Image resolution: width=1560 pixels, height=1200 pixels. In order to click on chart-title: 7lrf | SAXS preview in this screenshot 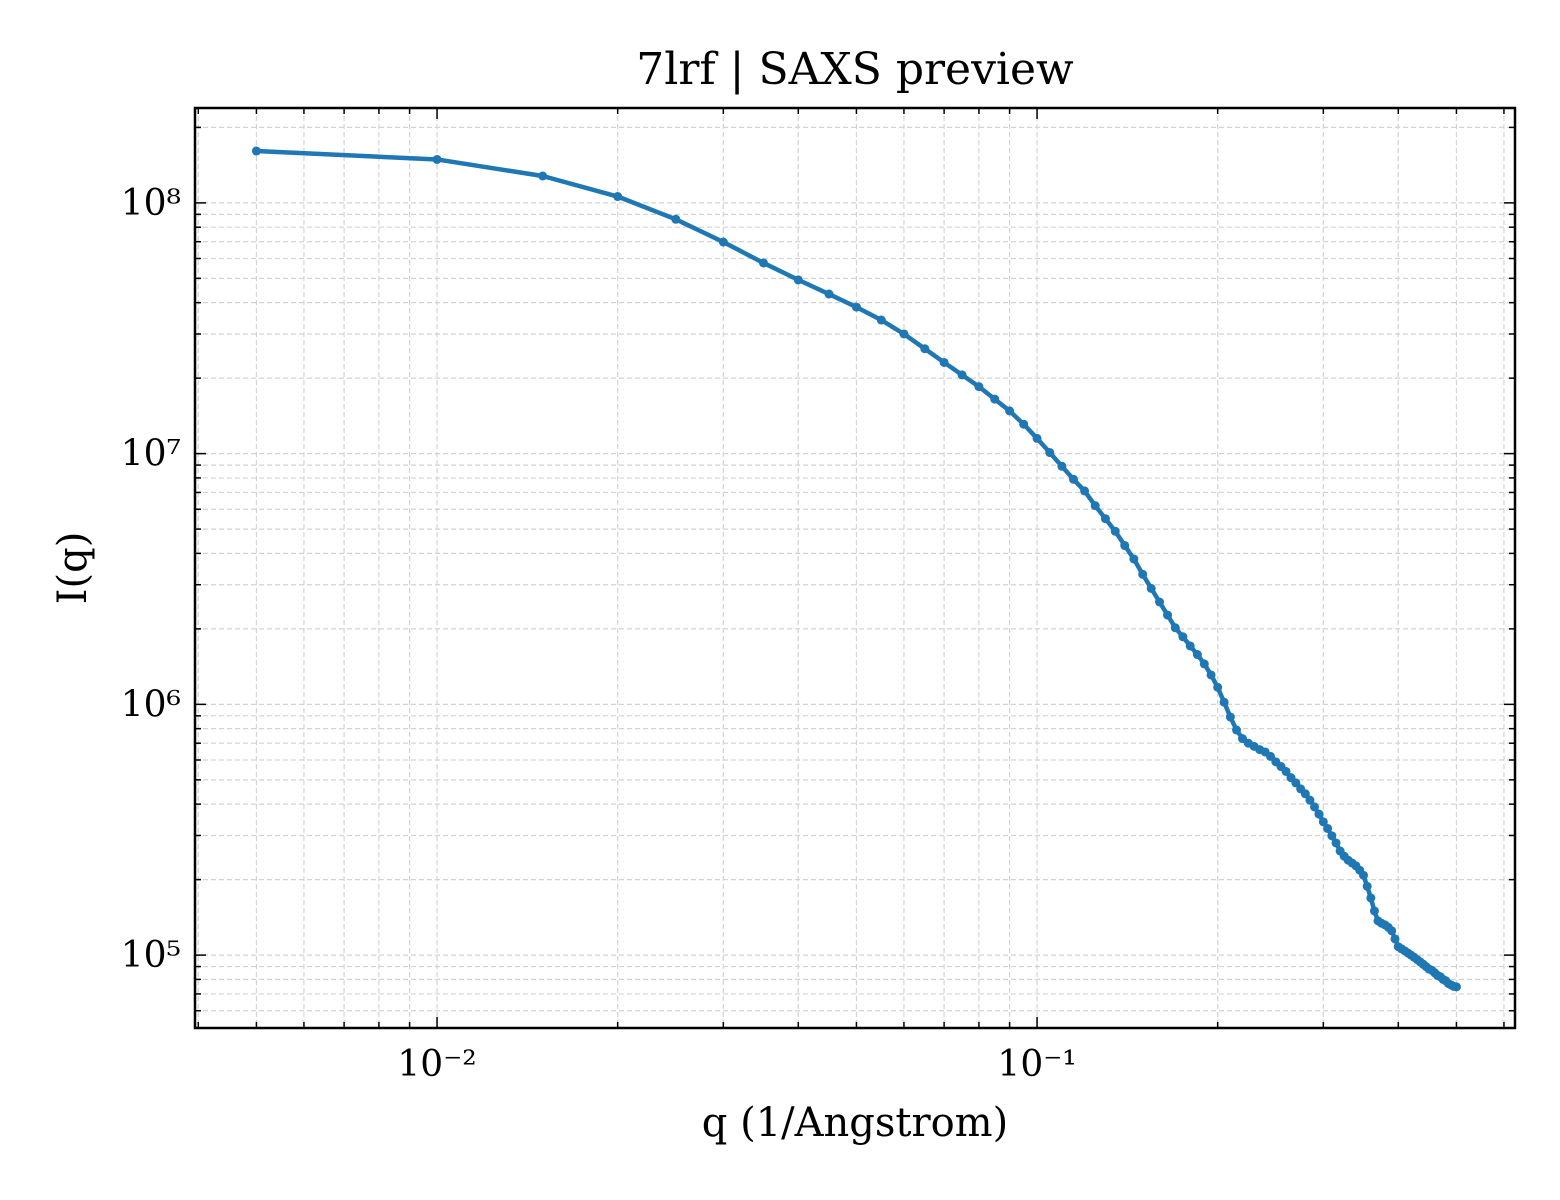, I will do `click(855, 69)`.